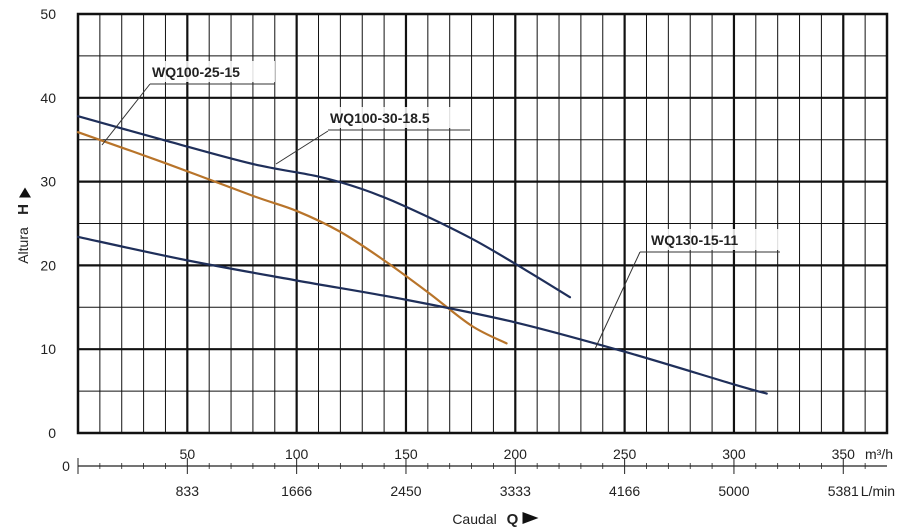  I want to click on series-label: WQ100-25-15, so click(196, 72).